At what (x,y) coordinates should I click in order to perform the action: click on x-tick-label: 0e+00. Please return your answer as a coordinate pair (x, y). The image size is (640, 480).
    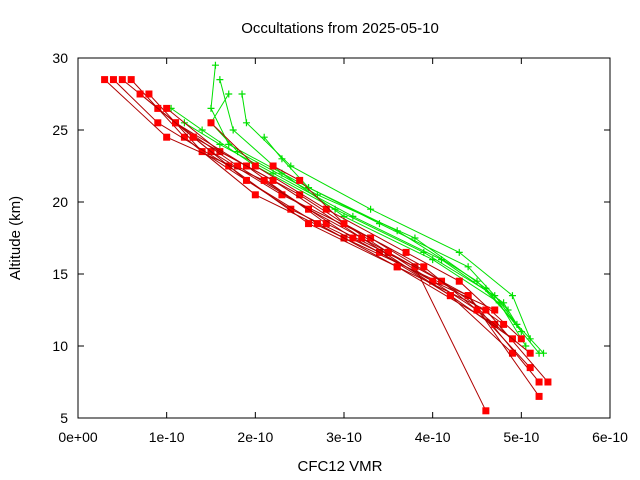
    Looking at the image, I should click on (78, 437).